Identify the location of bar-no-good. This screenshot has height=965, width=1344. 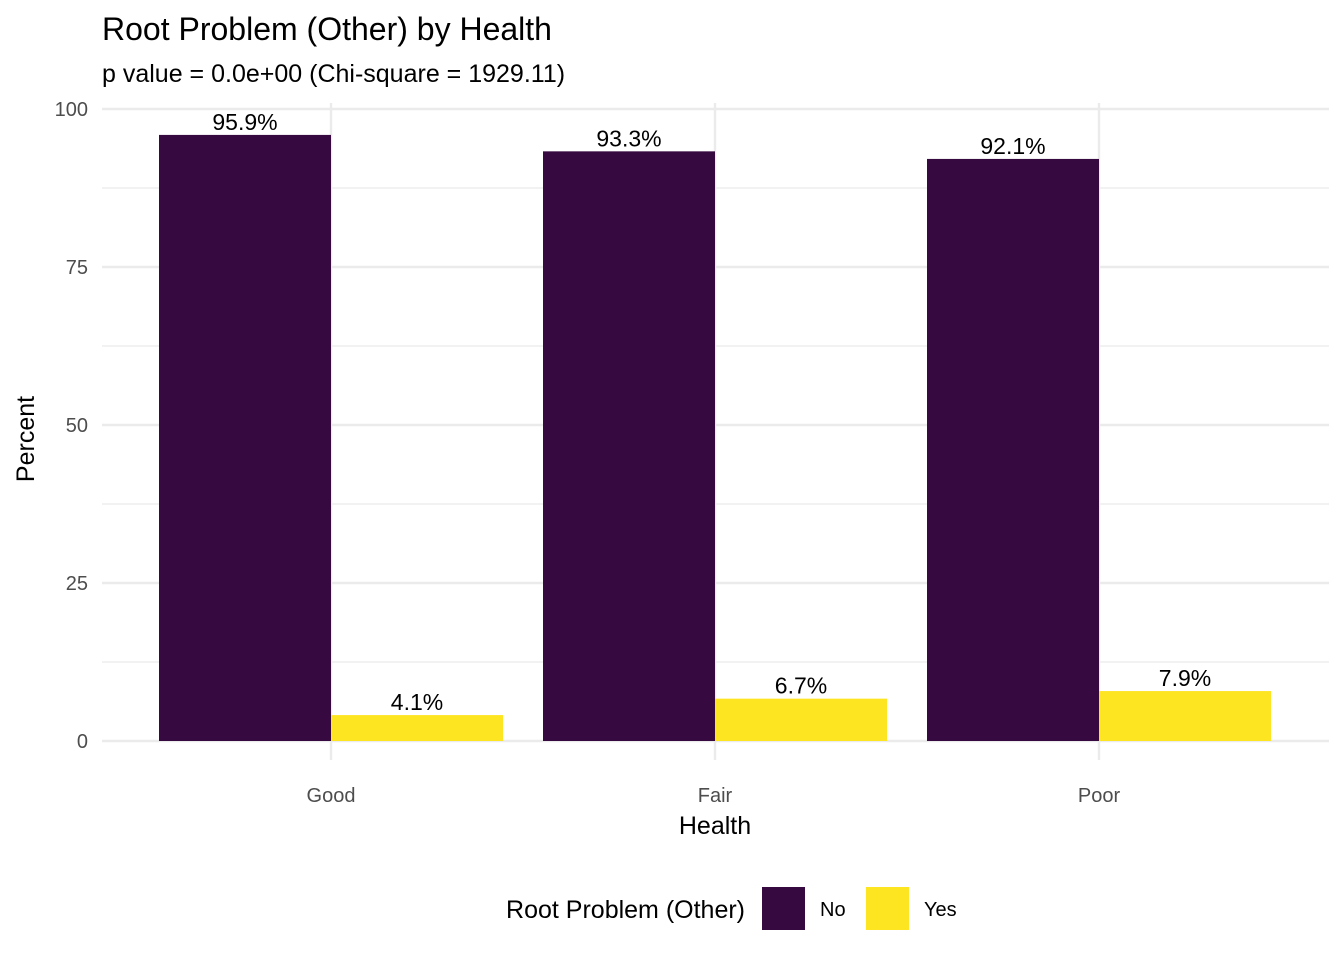
(245, 438).